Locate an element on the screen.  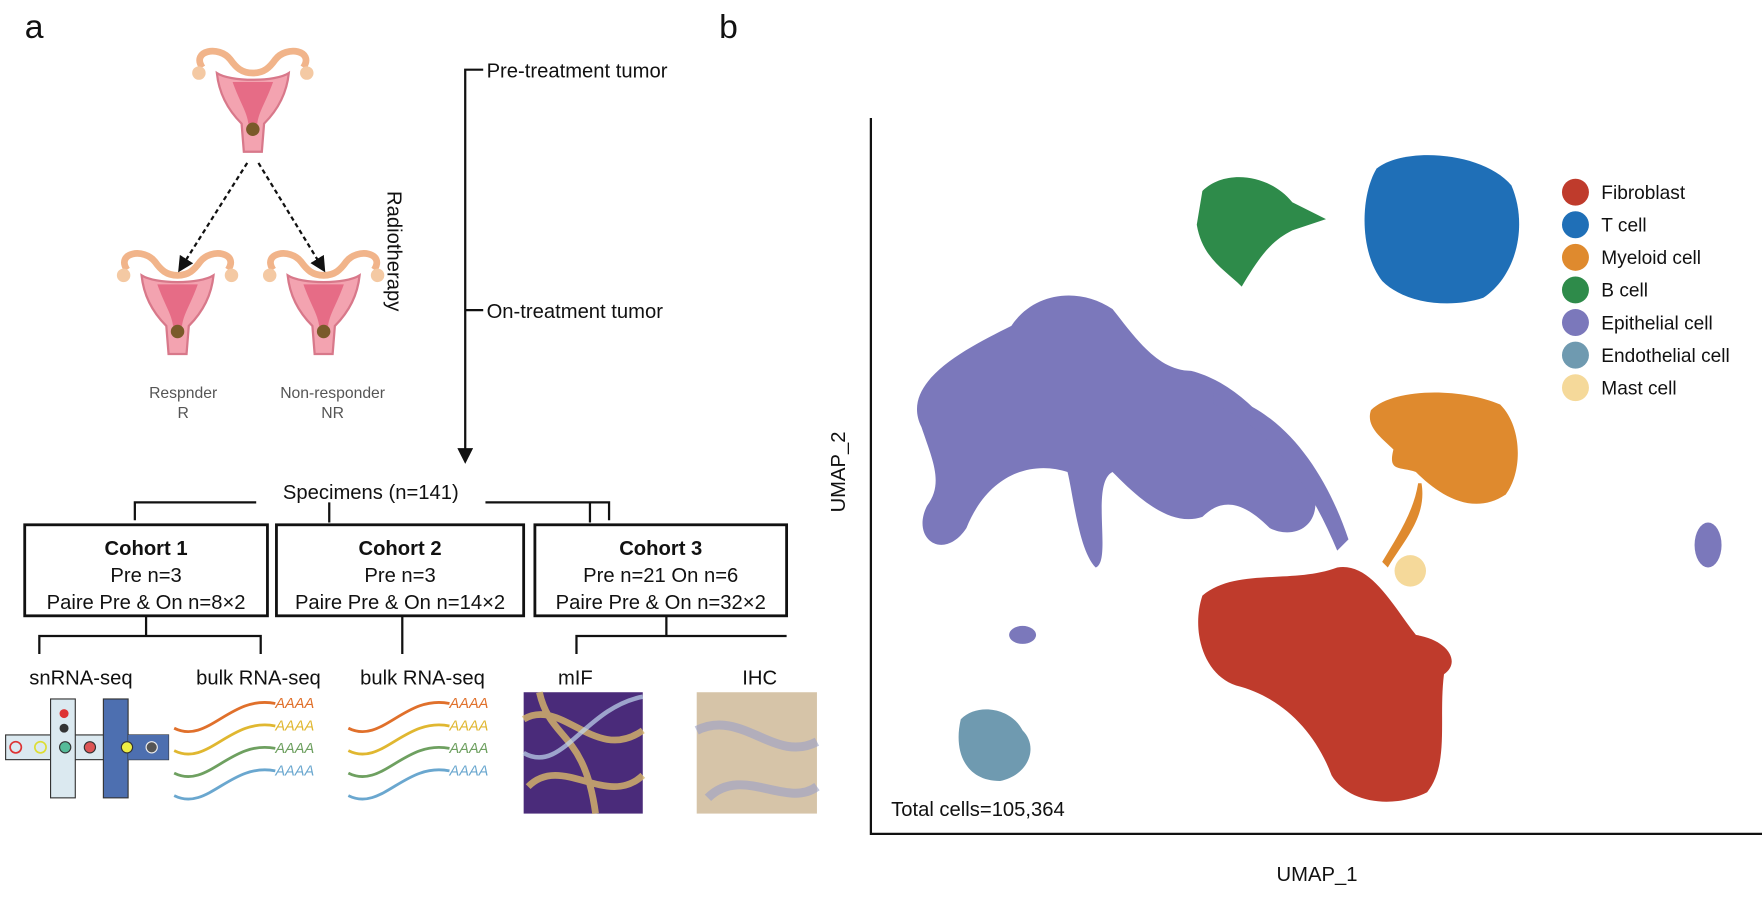
group-label: NR is located at coordinates (332, 413).